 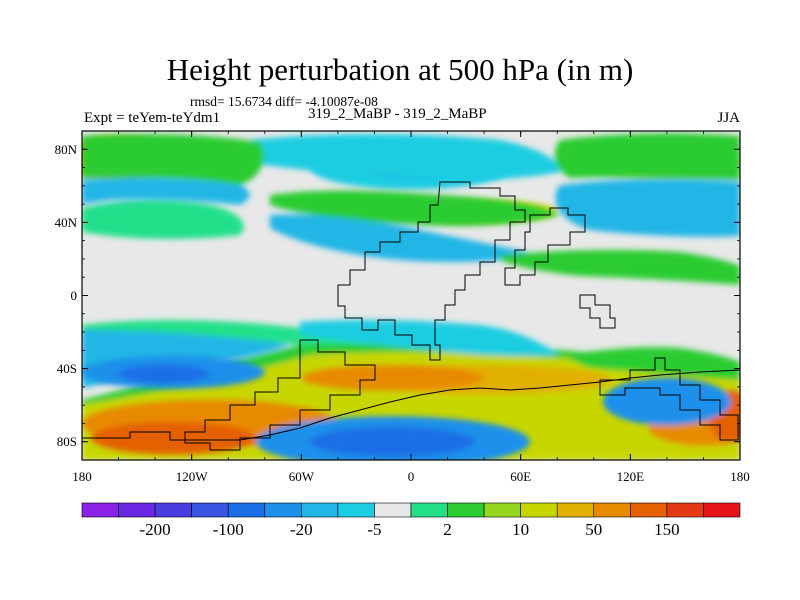 What do you see at coordinates (411, 405) in the screenshot?
I see `antarctic-coastline` at bounding box center [411, 405].